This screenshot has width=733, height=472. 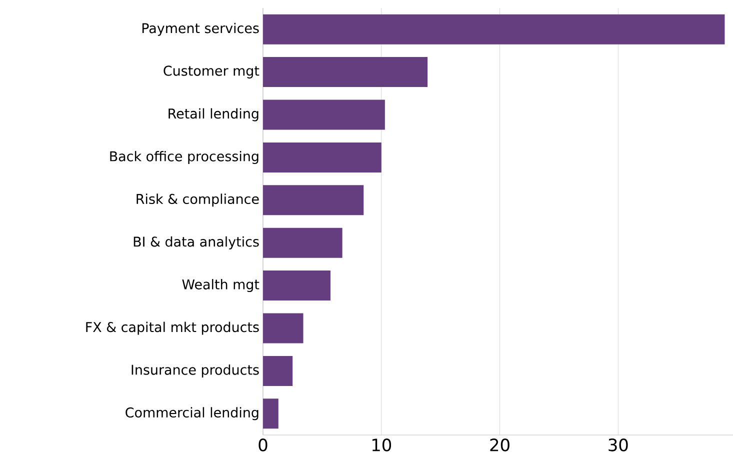 What do you see at coordinates (212, 72) in the screenshot?
I see `y-tick-label: Customer mgt` at bounding box center [212, 72].